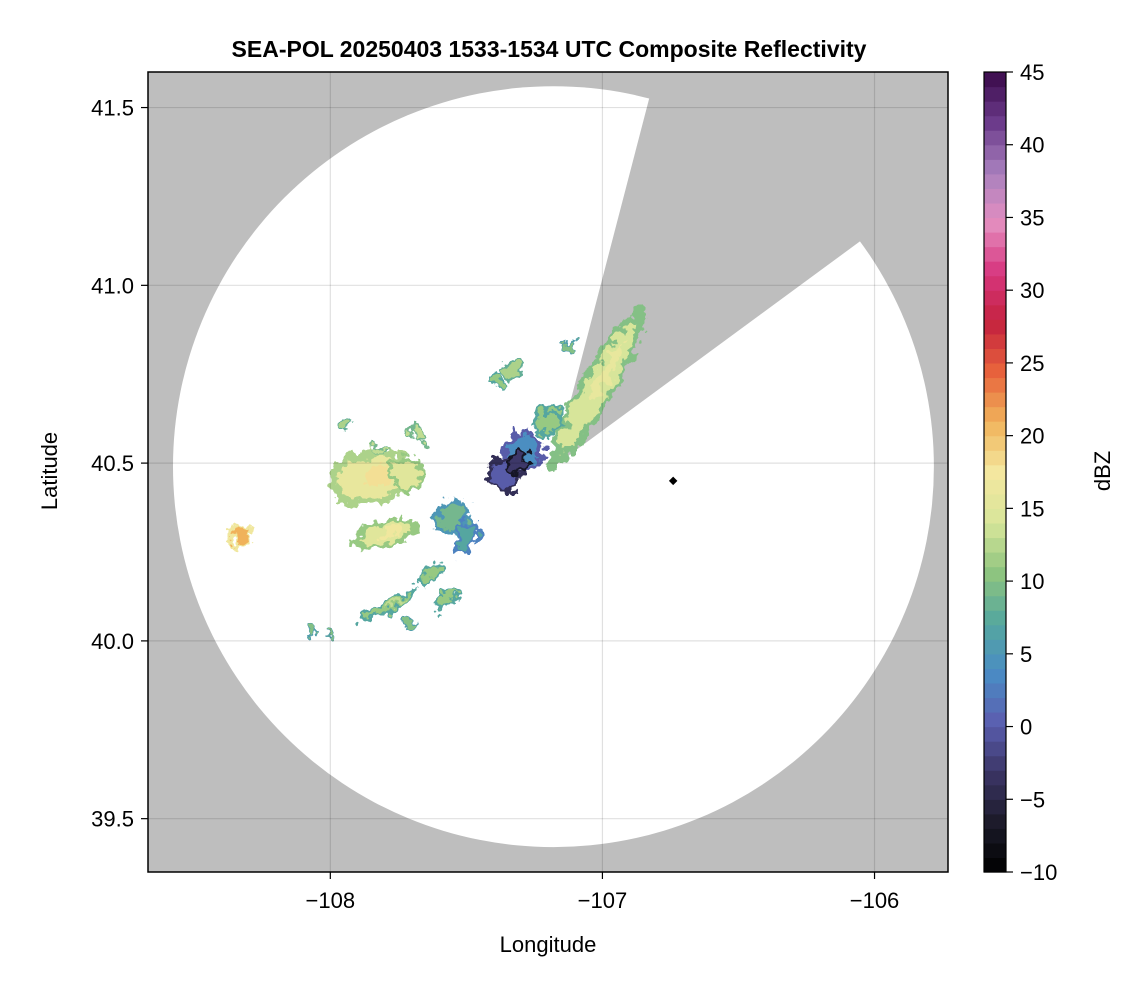 The width and height of the screenshot is (1146, 990). I want to click on x-axis: −108 −107 −106, so click(602, 892).